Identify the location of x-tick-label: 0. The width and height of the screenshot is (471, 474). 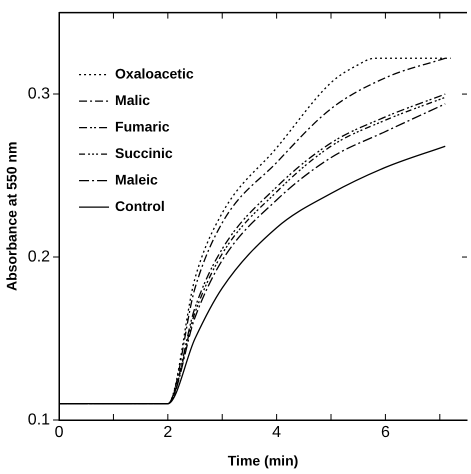
(59, 433).